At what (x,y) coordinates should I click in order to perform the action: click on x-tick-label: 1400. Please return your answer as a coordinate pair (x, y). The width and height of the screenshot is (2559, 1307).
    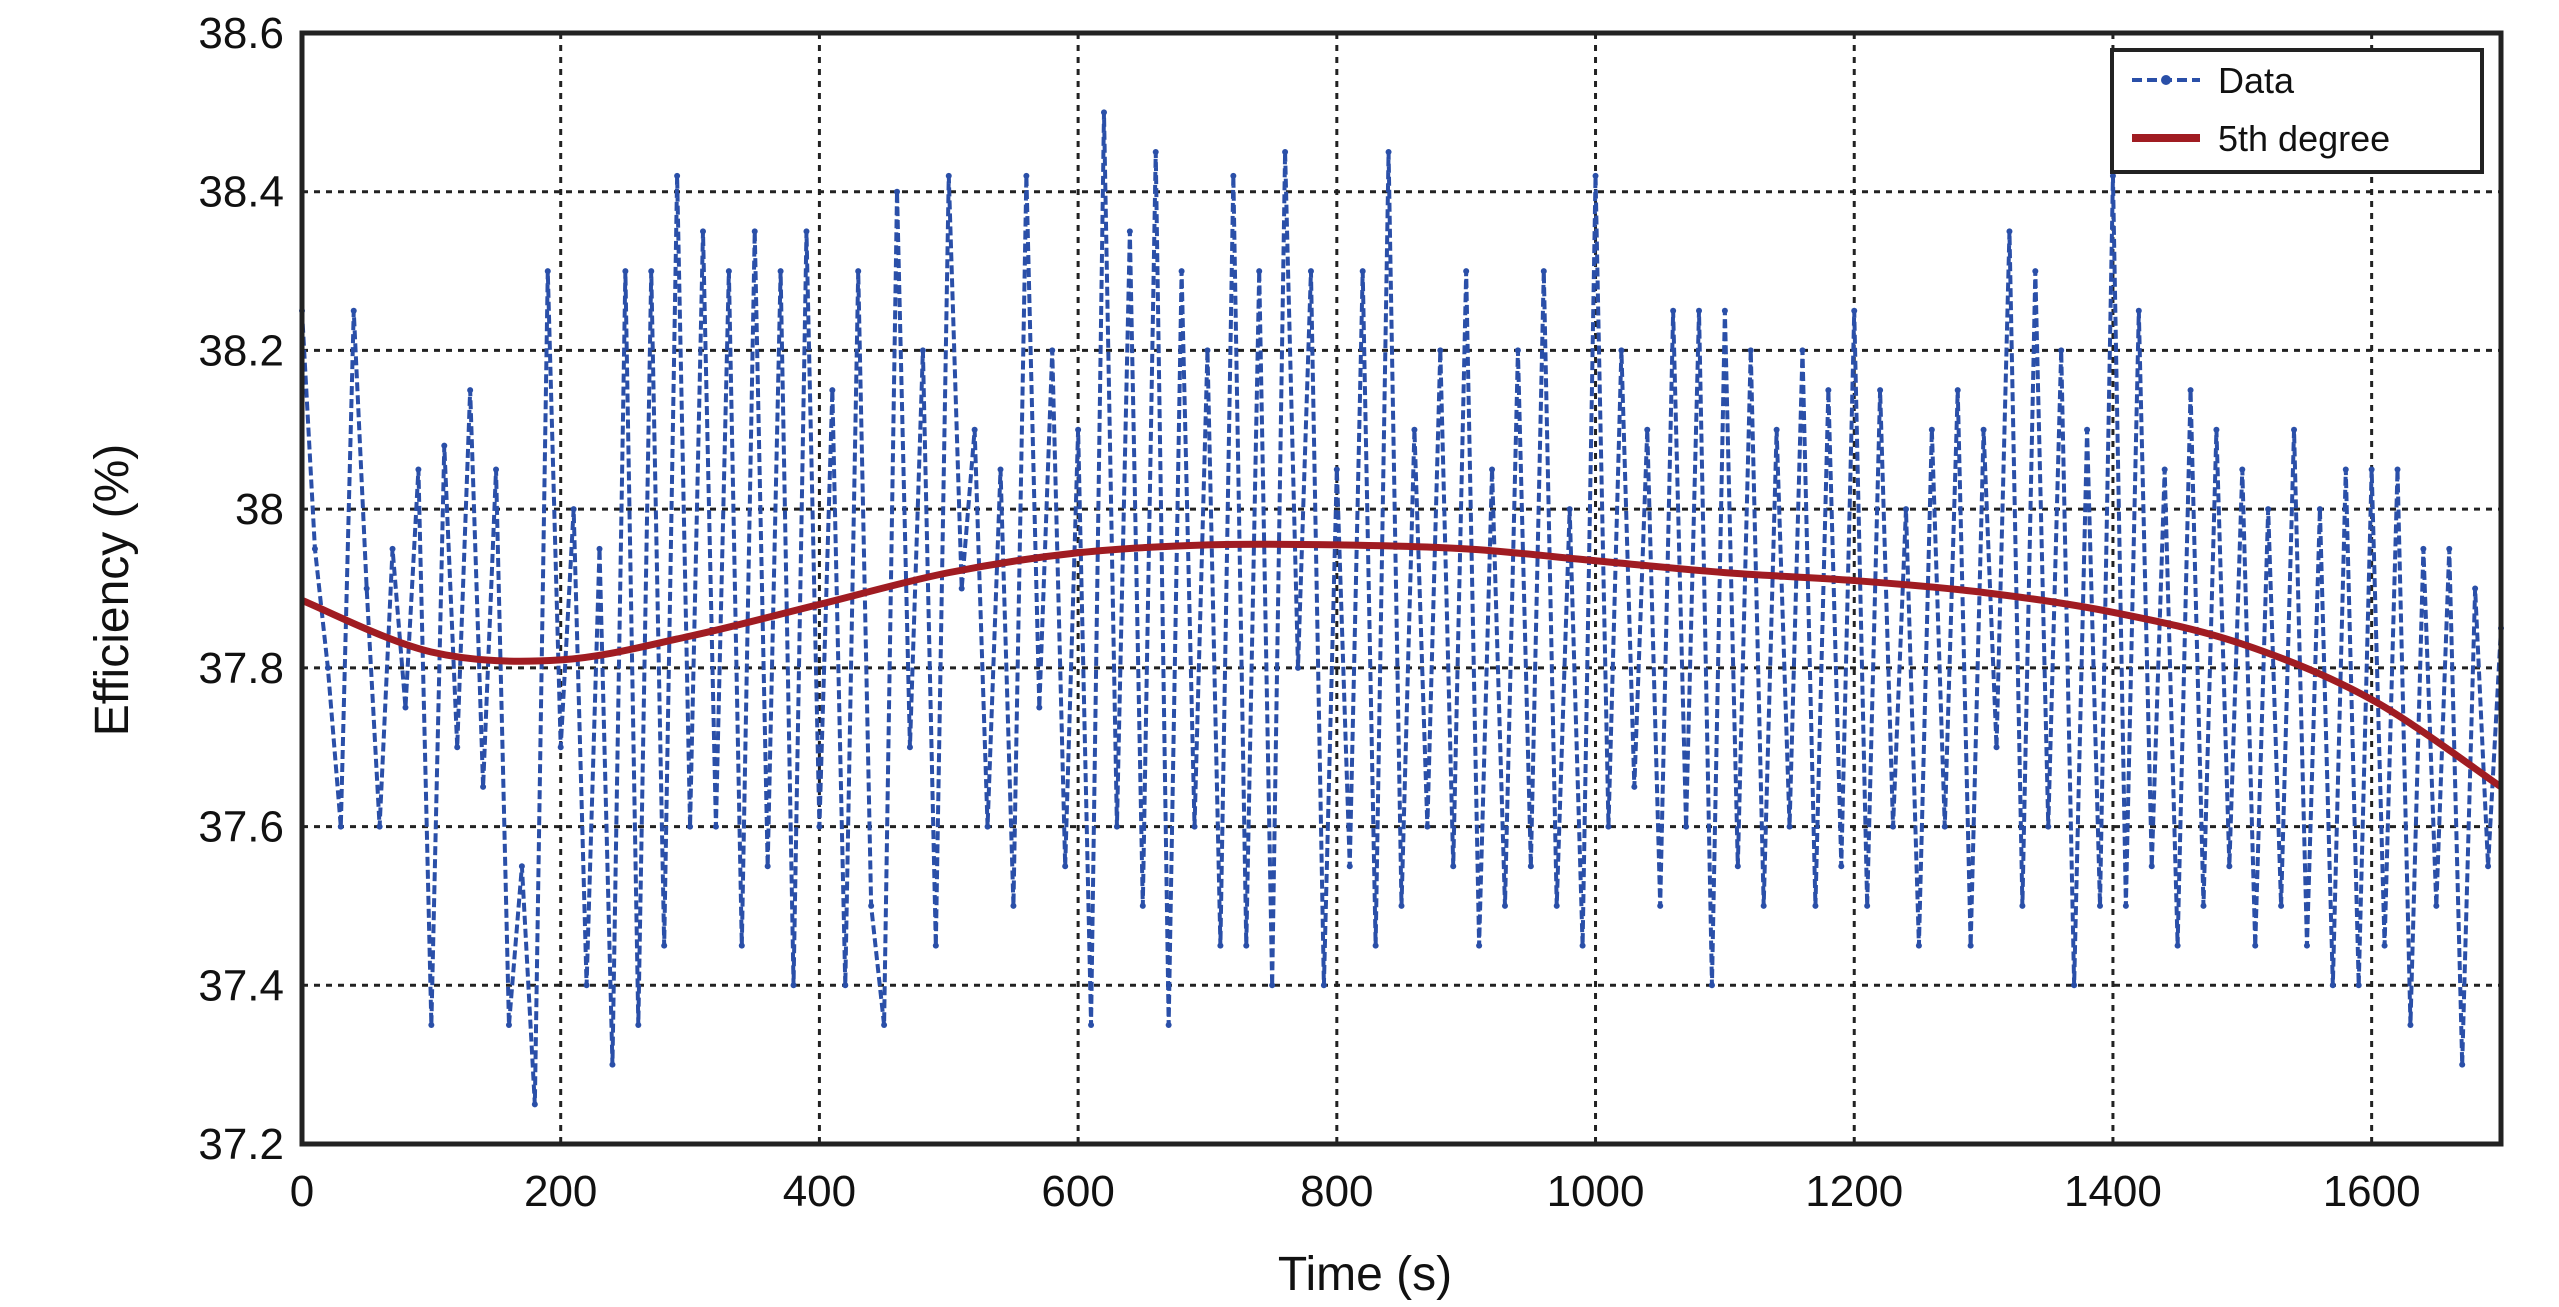
    Looking at the image, I should click on (2113, 1191).